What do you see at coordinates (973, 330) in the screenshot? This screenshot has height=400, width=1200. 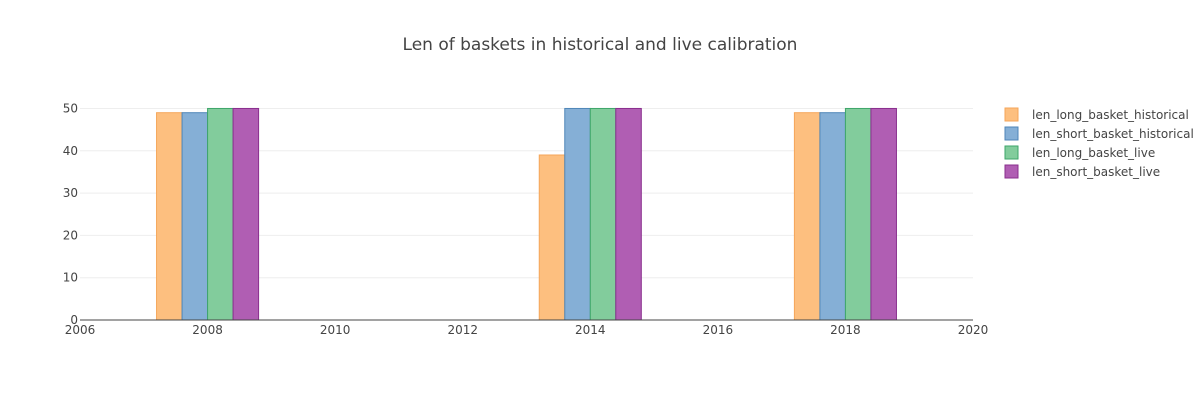 I see `x-tick-label: 2020` at bounding box center [973, 330].